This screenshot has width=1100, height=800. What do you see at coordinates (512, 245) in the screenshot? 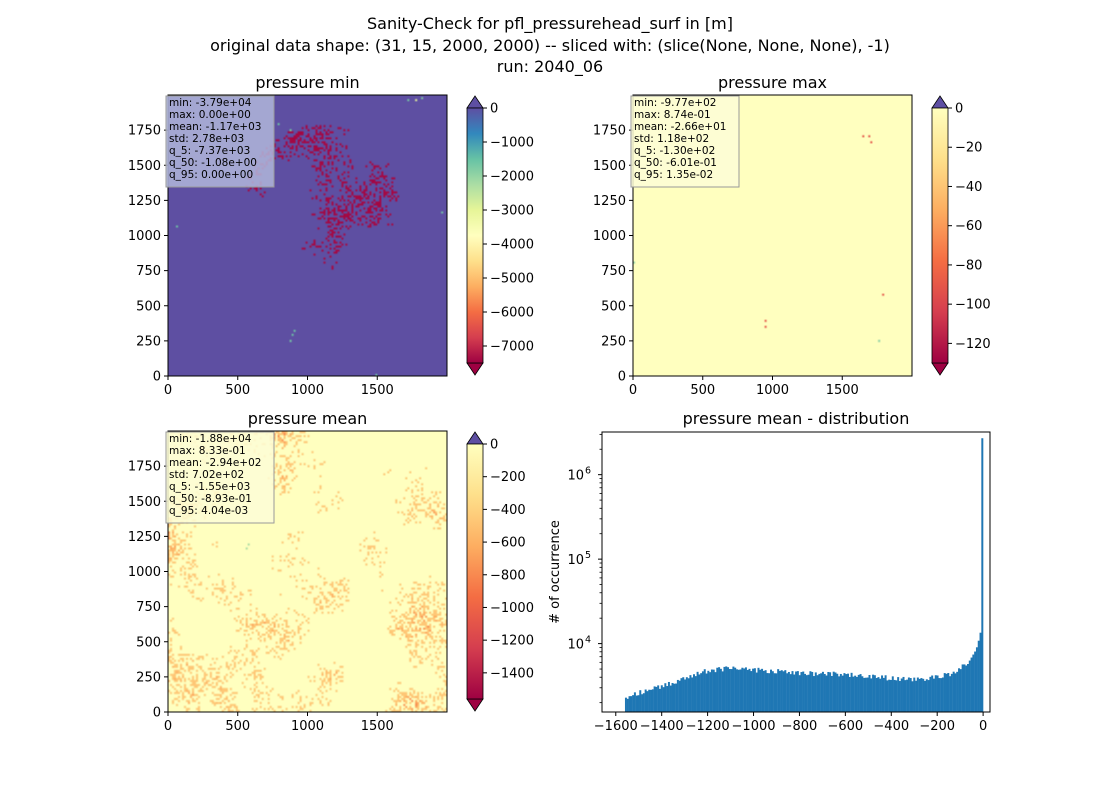
I see `colorbar-tick-label: −4000` at bounding box center [512, 245].